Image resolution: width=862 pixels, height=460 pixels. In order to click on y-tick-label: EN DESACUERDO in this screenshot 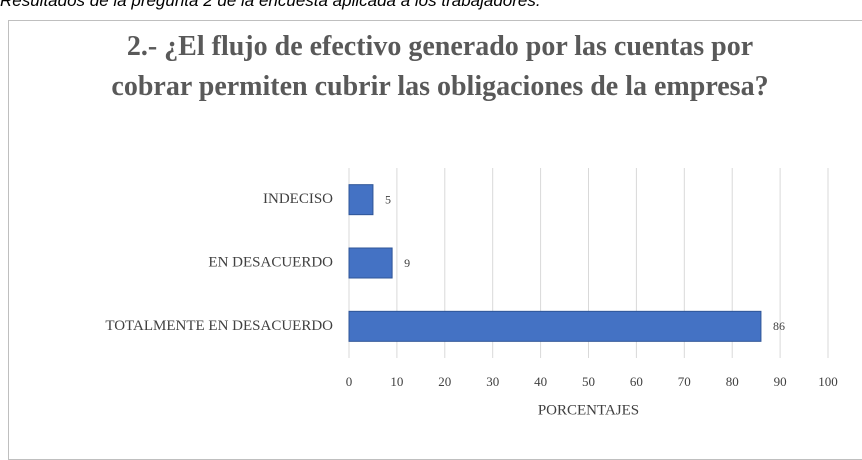, I will do `click(270, 262)`.